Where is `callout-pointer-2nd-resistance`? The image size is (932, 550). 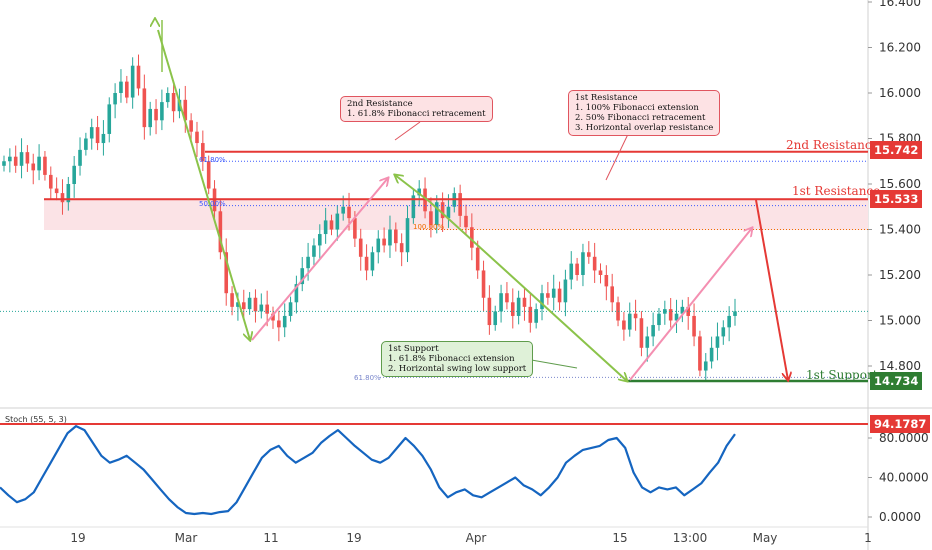
callout-pointer-2nd-resistance is located at coordinates (407, 131).